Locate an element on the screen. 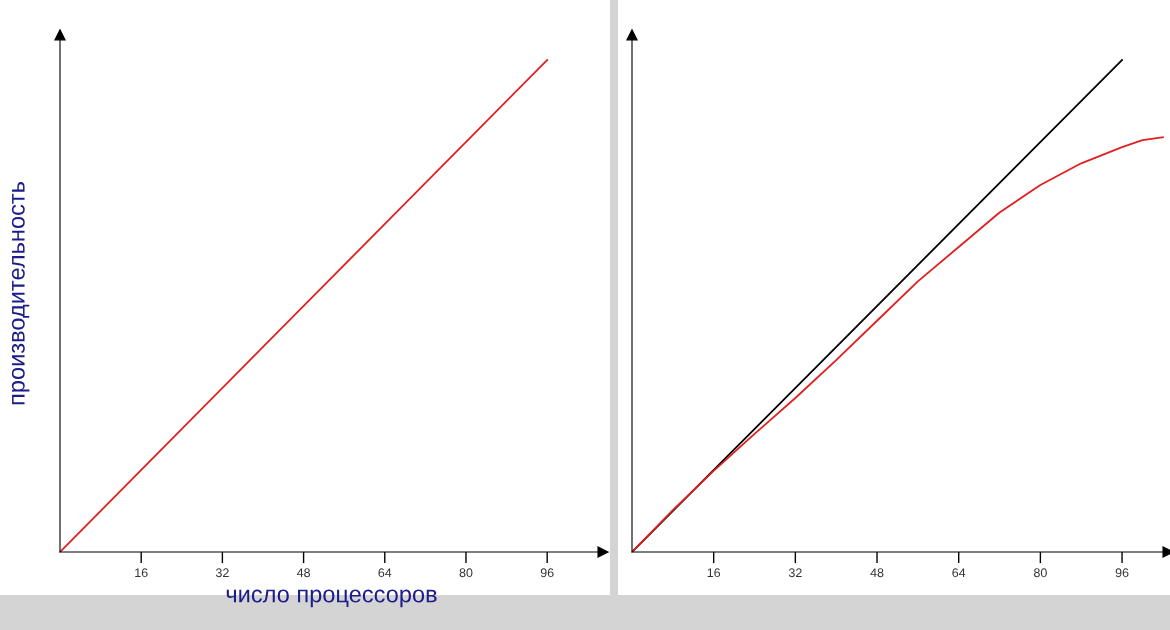  y-axis-title: производительность is located at coordinates (20, 293).